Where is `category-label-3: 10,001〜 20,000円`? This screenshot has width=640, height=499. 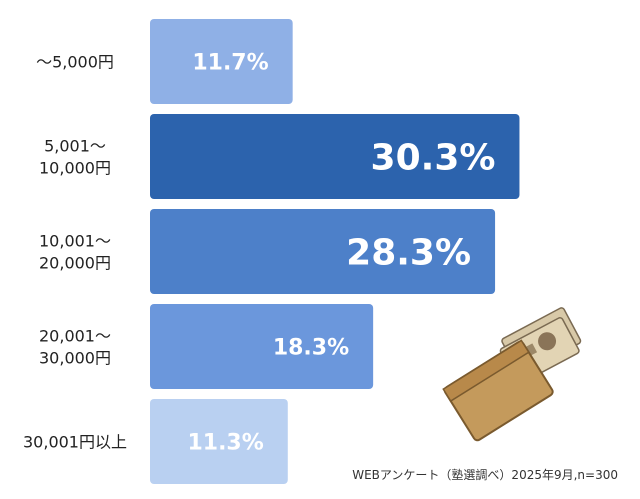
category-label-3: 10,001〜 20,000円 is located at coordinates (75, 252).